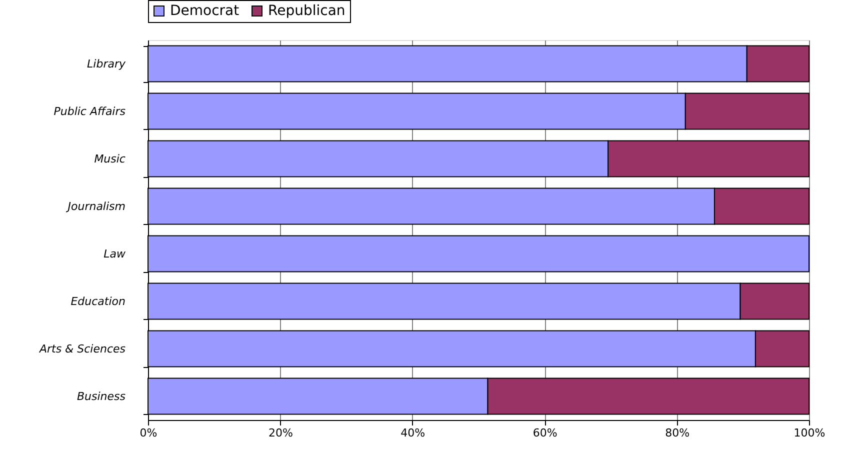 The height and width of the screenshot is (462, 842). What do you see at coordinates (810, 433) in the screenshot?
I see `x-tick-label: 100%` at bounding box center [810, 433].